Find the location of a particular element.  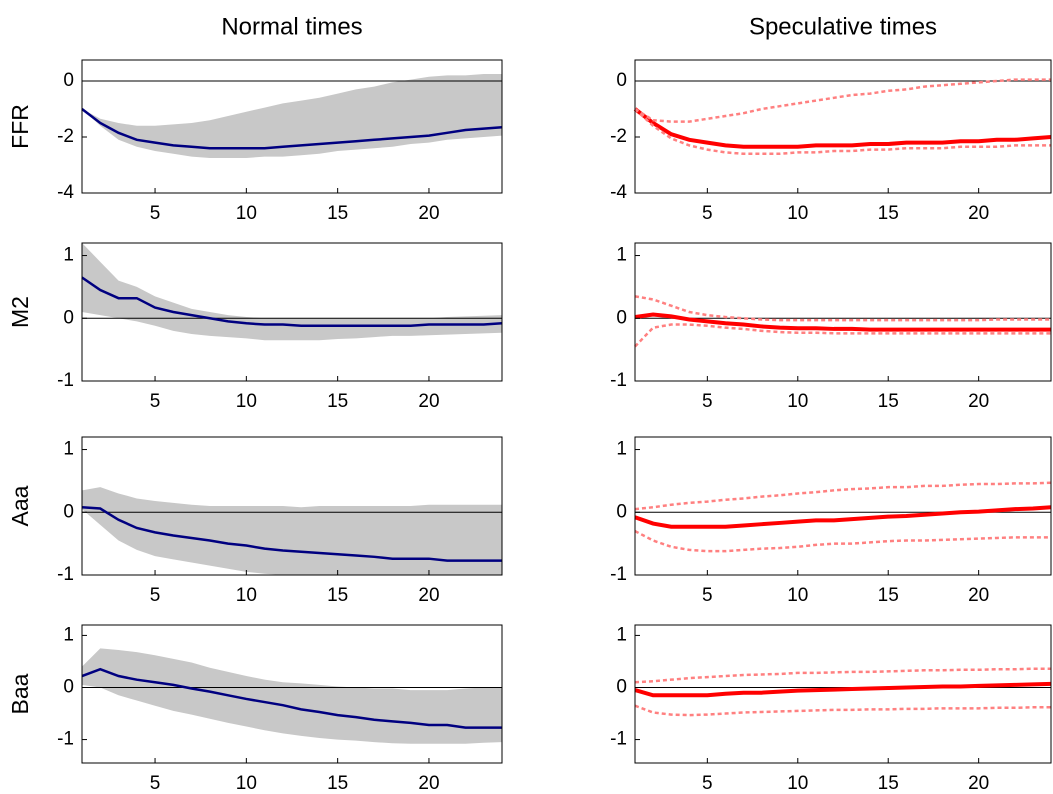

y-axis-label: Baa is located at coordinates (20, 693).